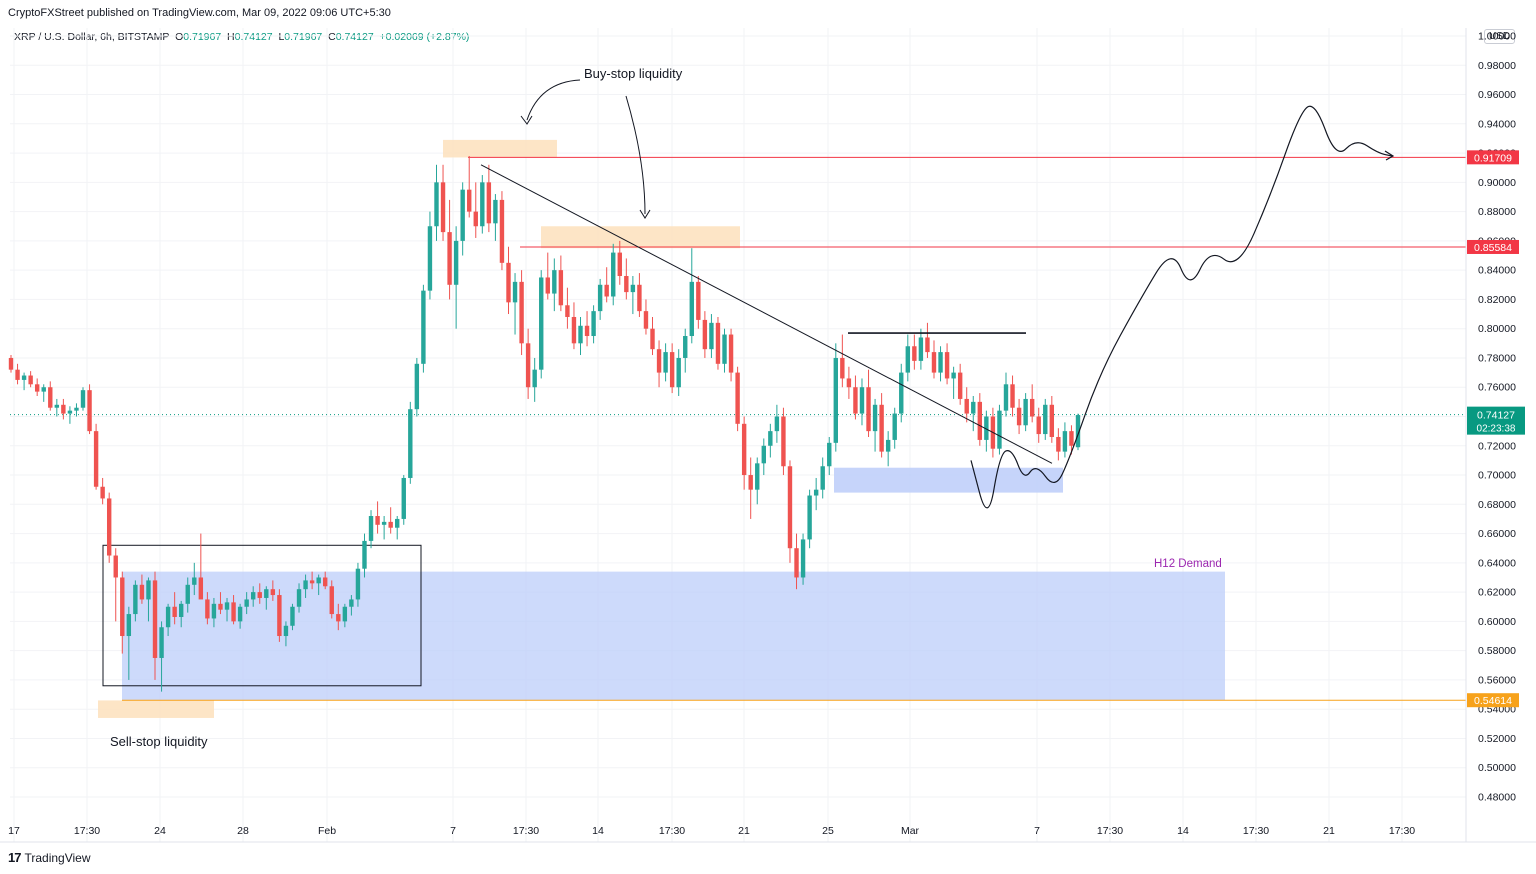 The image size is (1536, 874). Describe the element at coordinates (1497, 329) in the screenshot. I see `y-tick-label: 0.80000` at that location.